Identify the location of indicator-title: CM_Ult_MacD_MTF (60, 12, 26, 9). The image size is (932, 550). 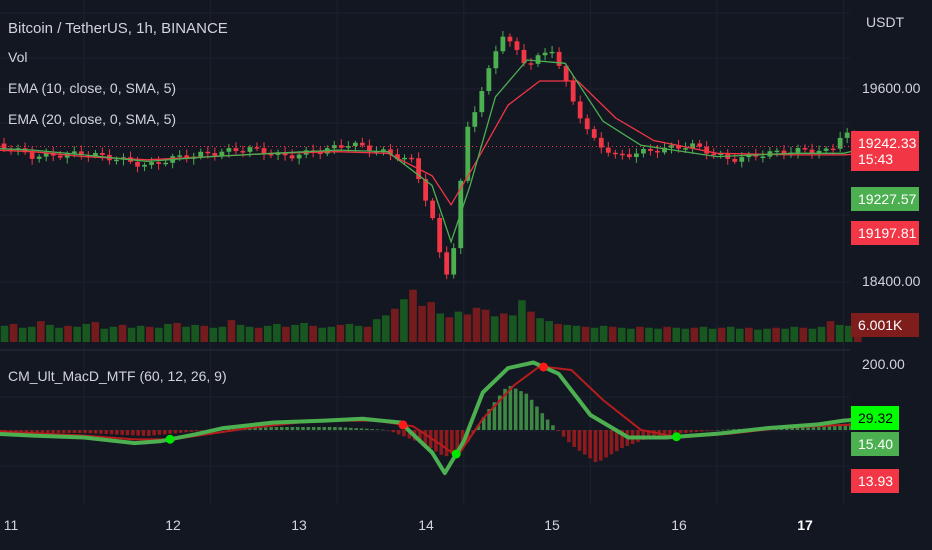
(117, 376).